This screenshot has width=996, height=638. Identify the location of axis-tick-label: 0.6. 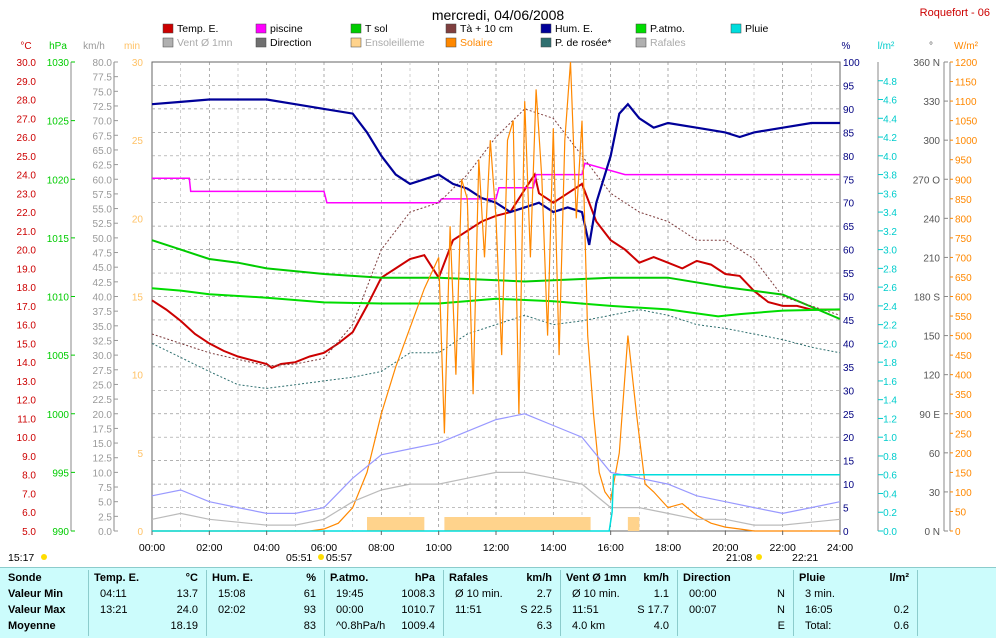
(890, 476).